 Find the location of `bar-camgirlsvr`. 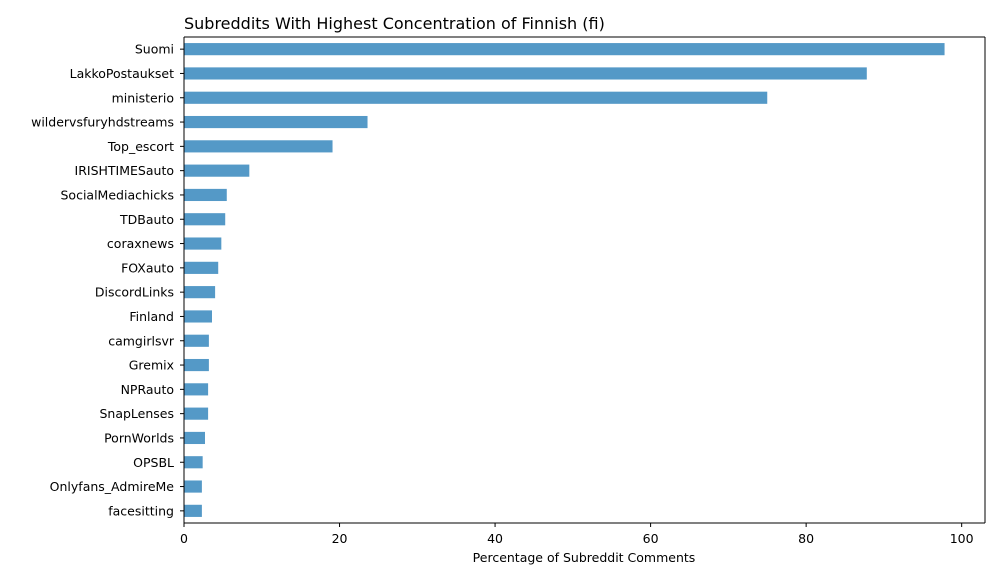

bar-camgirlsvr is located at coordinates (196, 340).